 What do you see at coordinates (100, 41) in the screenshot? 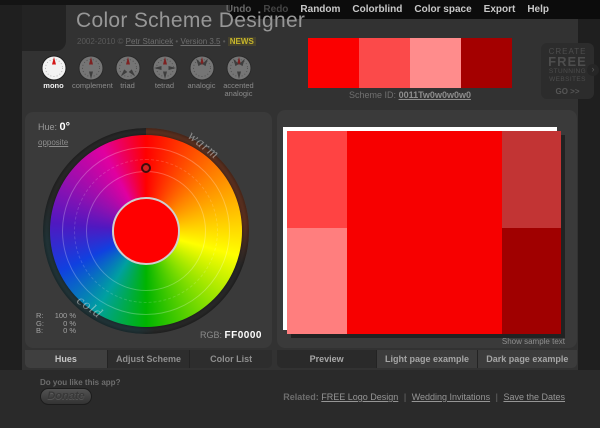
I see `copyright-text: 2002-2010 ©` at bounding box center [100, 41].